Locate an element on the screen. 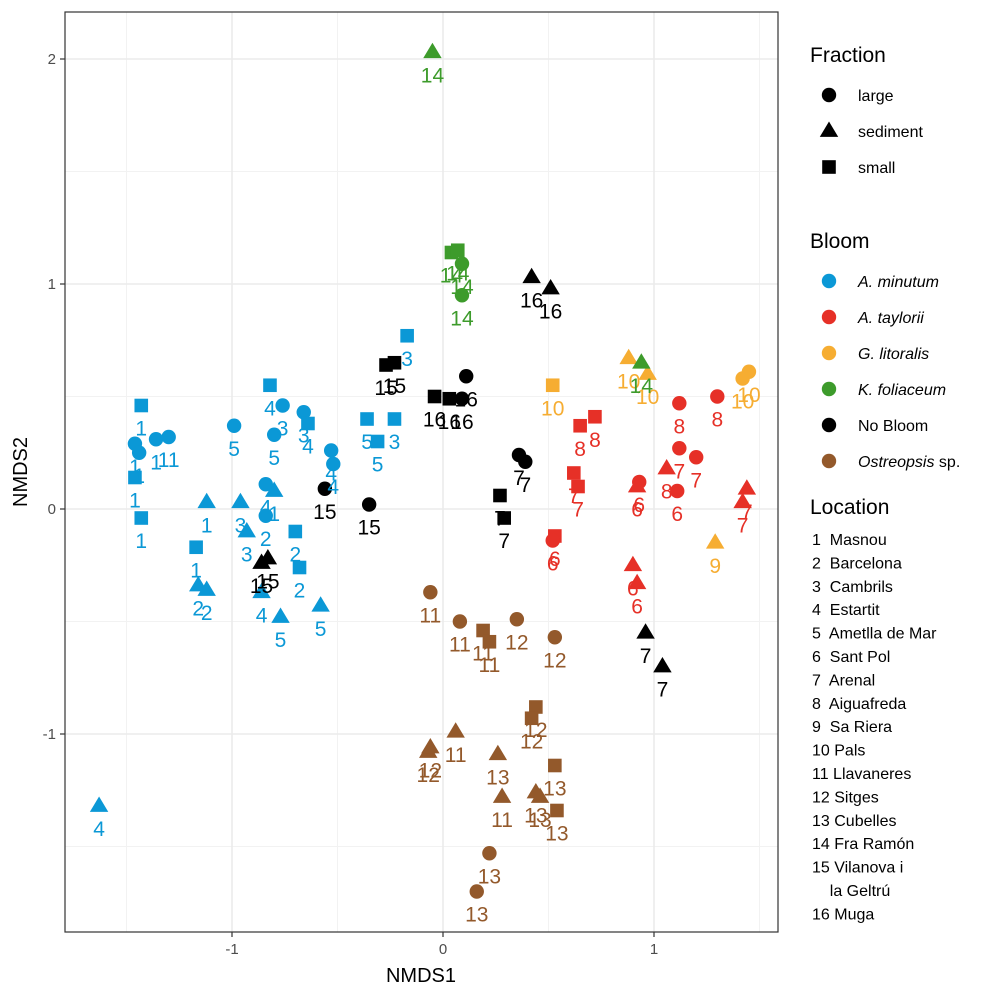  point-label: 13 is located at coordinates (539, 820).